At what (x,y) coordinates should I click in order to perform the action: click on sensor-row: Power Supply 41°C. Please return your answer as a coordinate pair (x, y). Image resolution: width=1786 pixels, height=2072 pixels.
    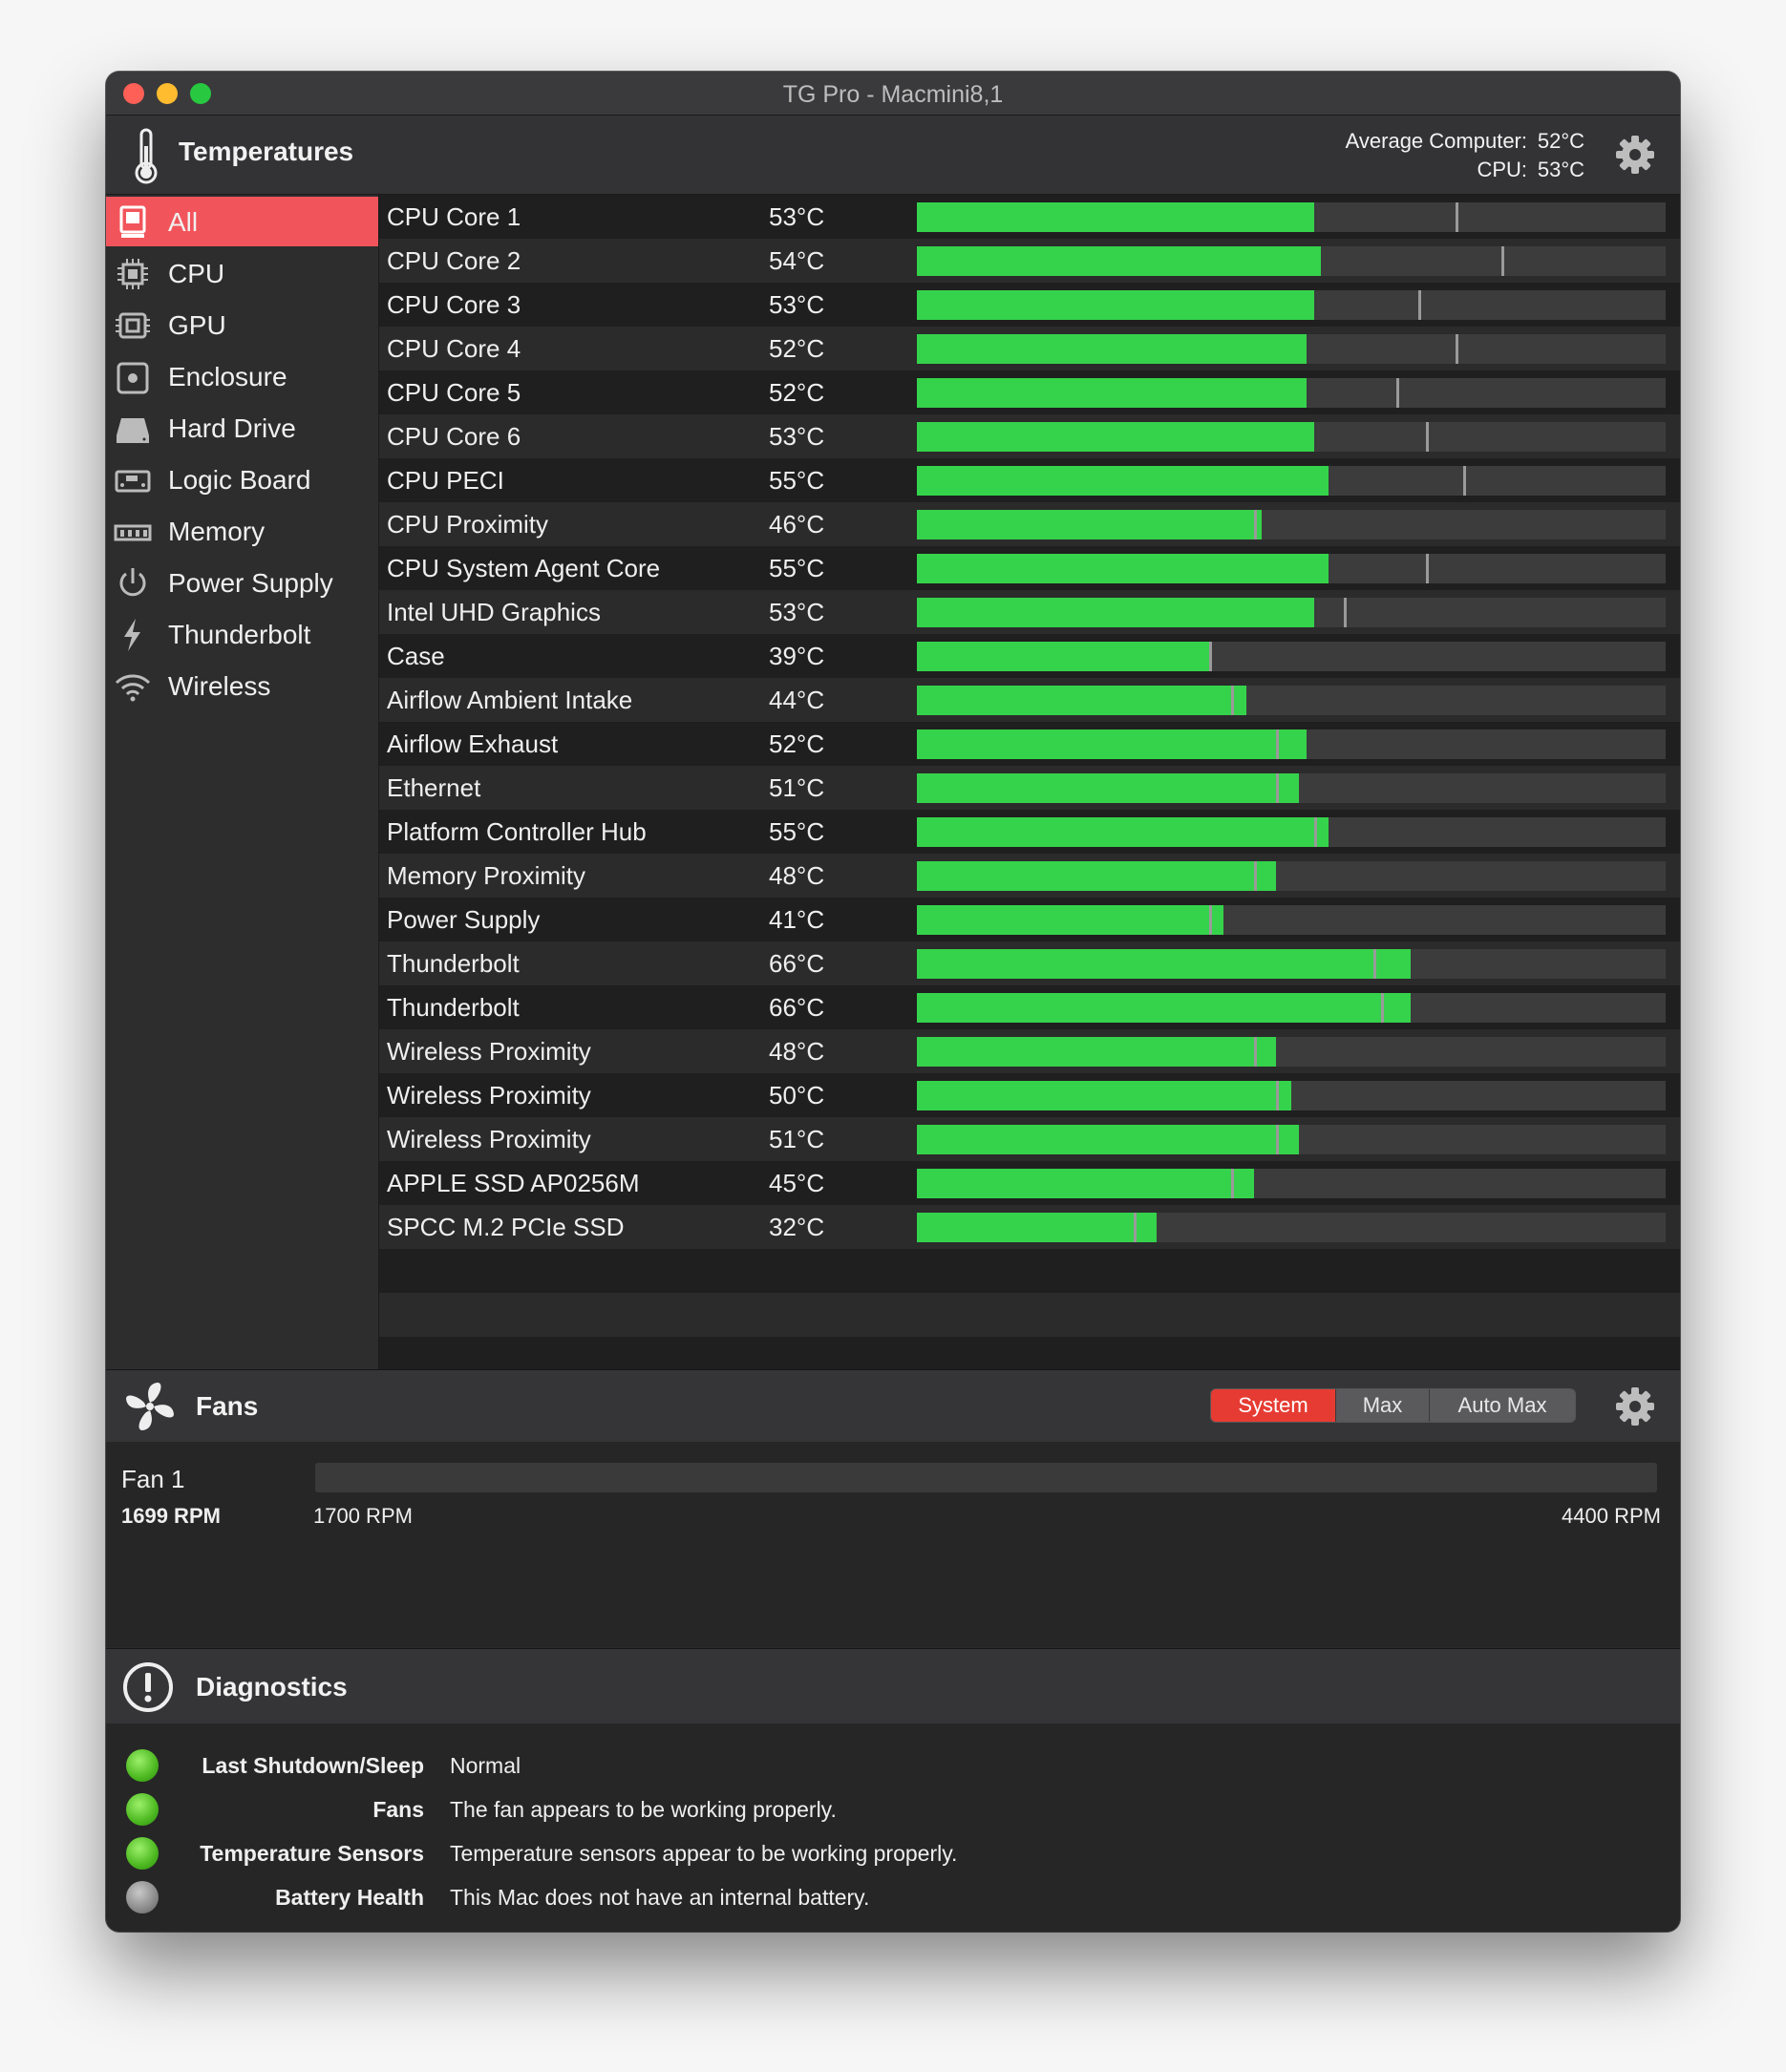
    Looking at the image, I should click on (1030, 919).